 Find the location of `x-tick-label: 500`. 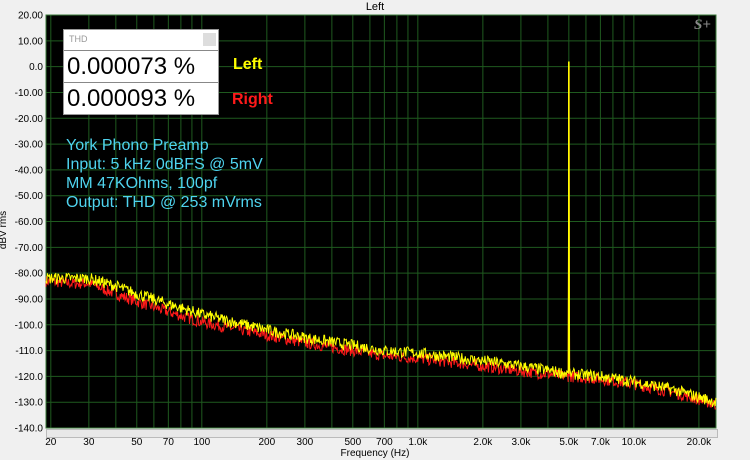

x-tick-label: 500 is located at coordinates (352, 442).